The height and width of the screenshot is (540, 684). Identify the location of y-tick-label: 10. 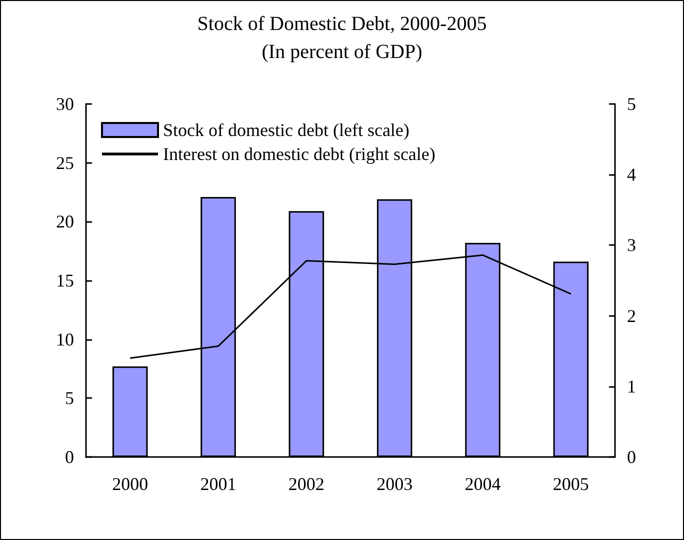
(65, 339).